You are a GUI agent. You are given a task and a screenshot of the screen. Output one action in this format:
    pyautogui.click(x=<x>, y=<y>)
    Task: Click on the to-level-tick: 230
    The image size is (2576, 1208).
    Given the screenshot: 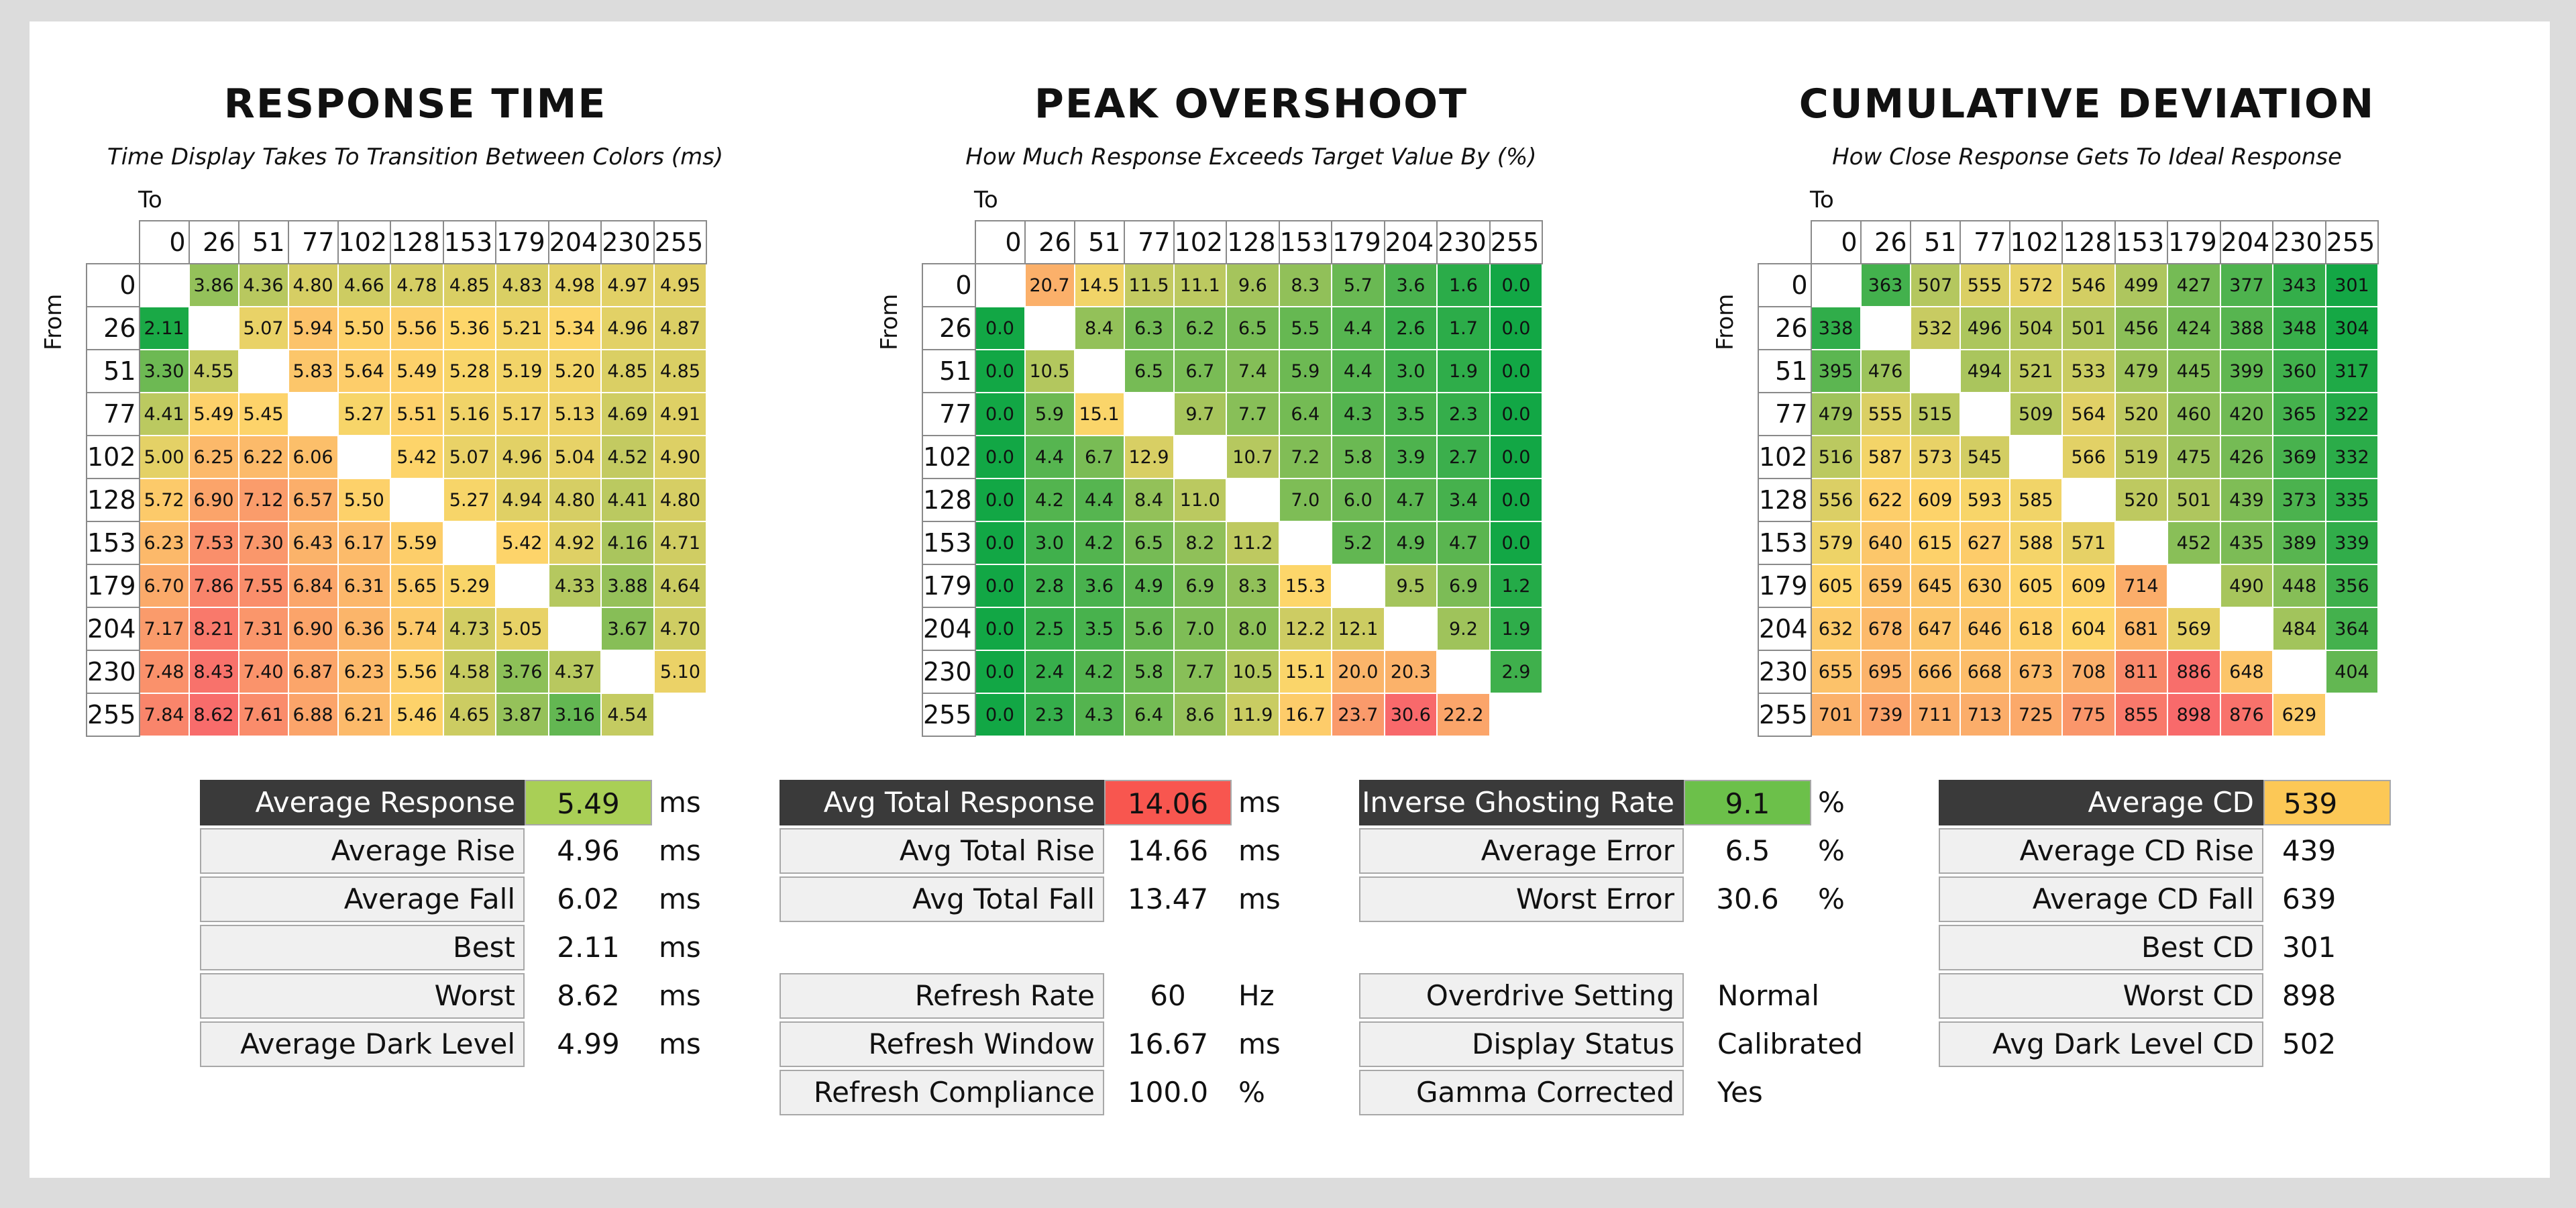 What is the action you would take?
    pyautogui.click(x=627, y=242)
    